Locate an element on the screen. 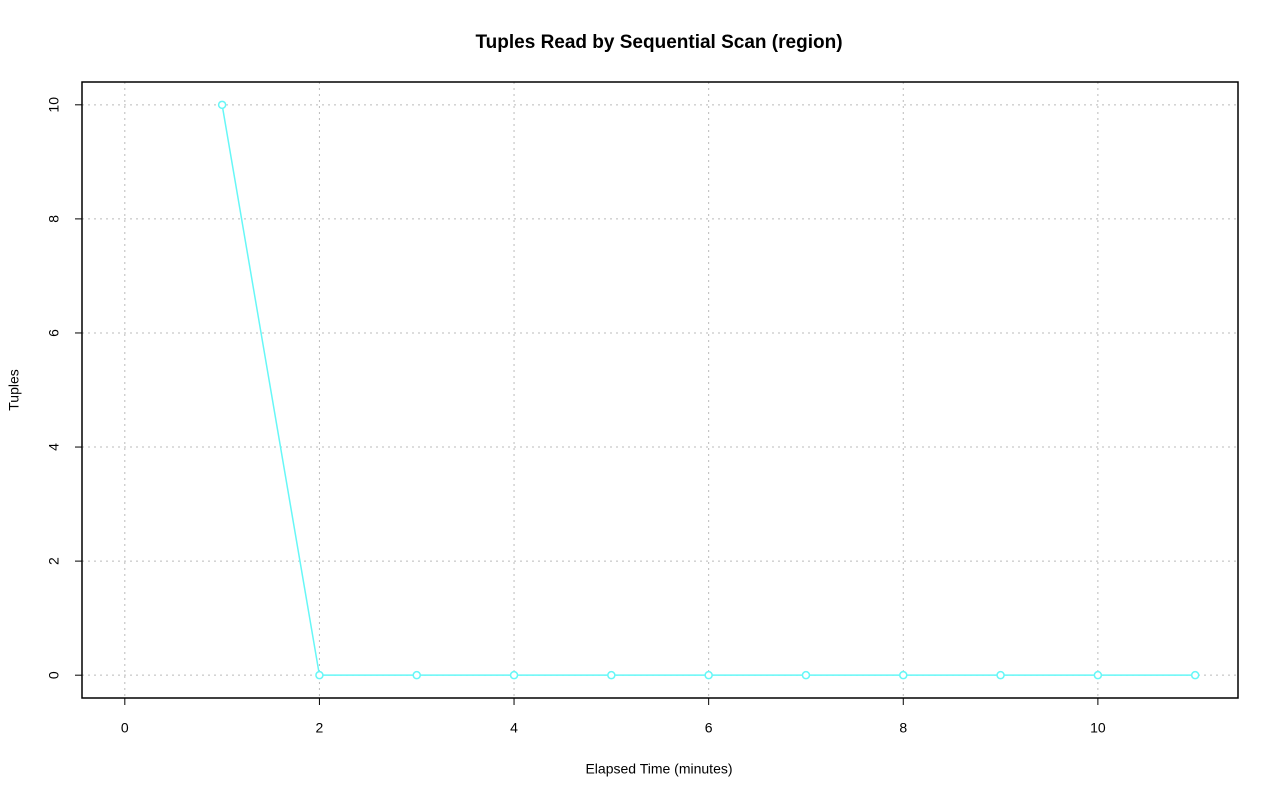 The width and height of the screenshot is (1280, 801). x-tick-label: 10 is located at coordinates (1098, 728).